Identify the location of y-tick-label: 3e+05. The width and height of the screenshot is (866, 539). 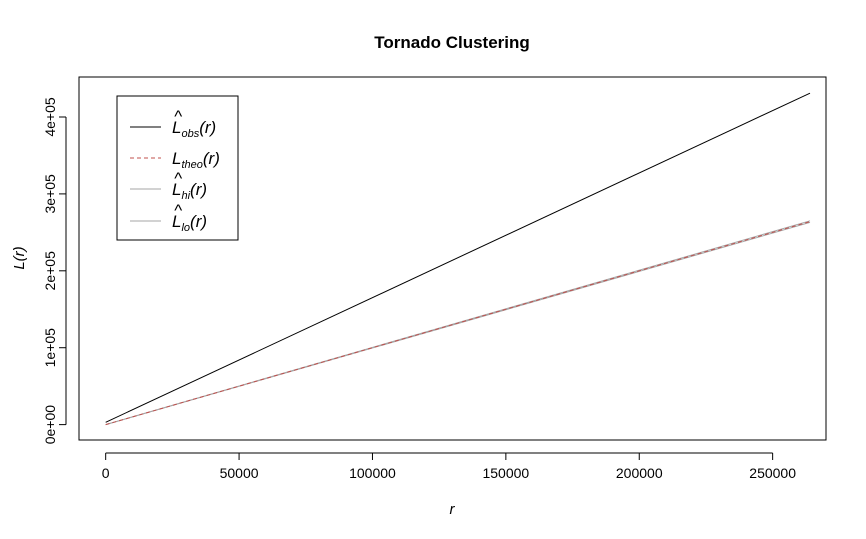
(50, 194).